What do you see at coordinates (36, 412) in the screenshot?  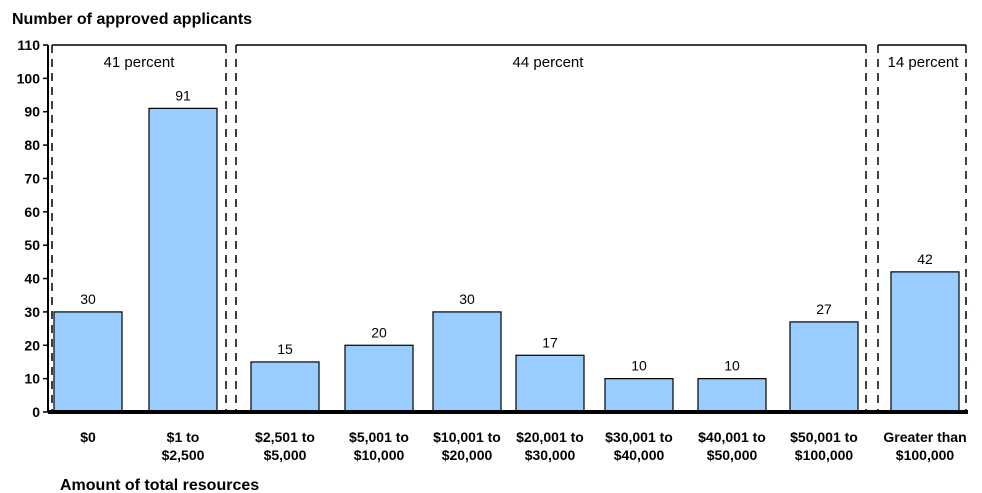 I see `y-tick-label: 0` at bounding box center [36, 412].